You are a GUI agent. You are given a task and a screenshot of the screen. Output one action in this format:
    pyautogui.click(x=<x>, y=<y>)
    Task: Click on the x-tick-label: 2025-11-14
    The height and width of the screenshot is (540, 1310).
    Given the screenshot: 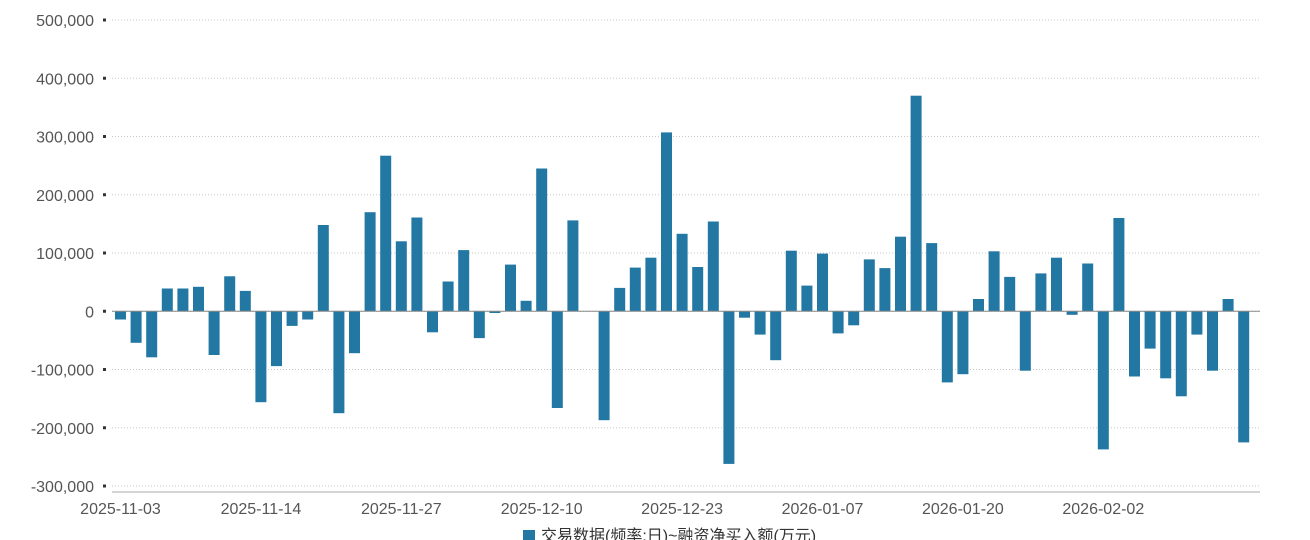 What is the action you would take?
    pyautogui.click(x=261, y=509)
    